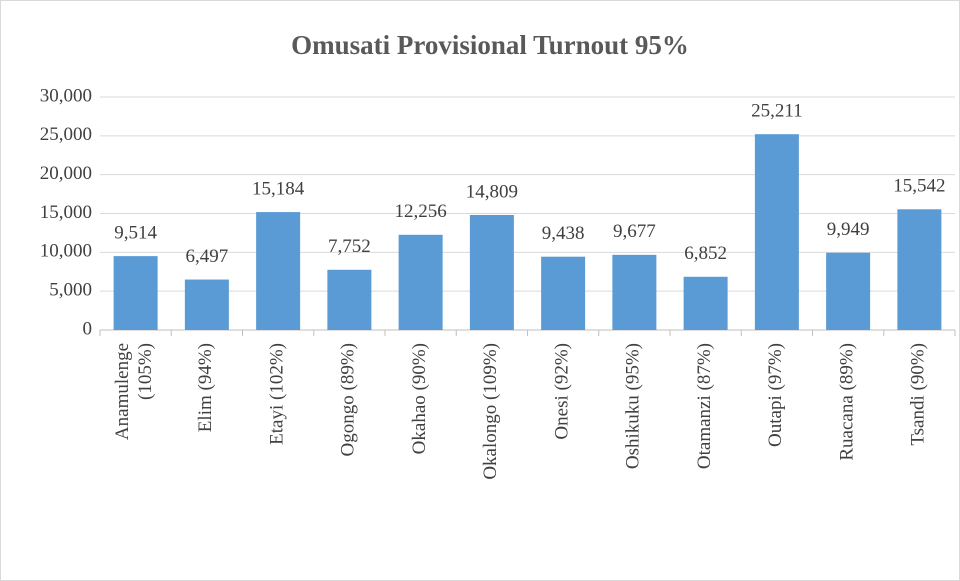 This screenshot has height=581, width=960. What do you see at coordinates (70, 290) in the screenshot?
I see `y-tick-label: 5,000` at bounding box center [70, 290].